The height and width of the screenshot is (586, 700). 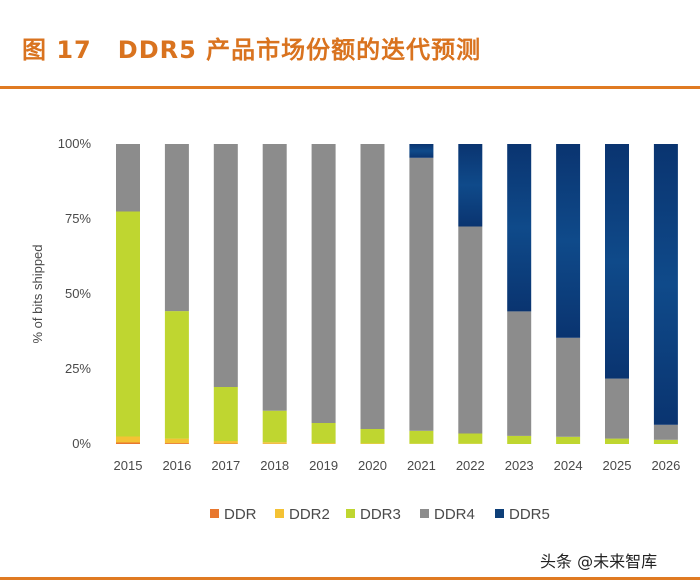 I want to click on bottom-rule, so click(x=350, y=578).